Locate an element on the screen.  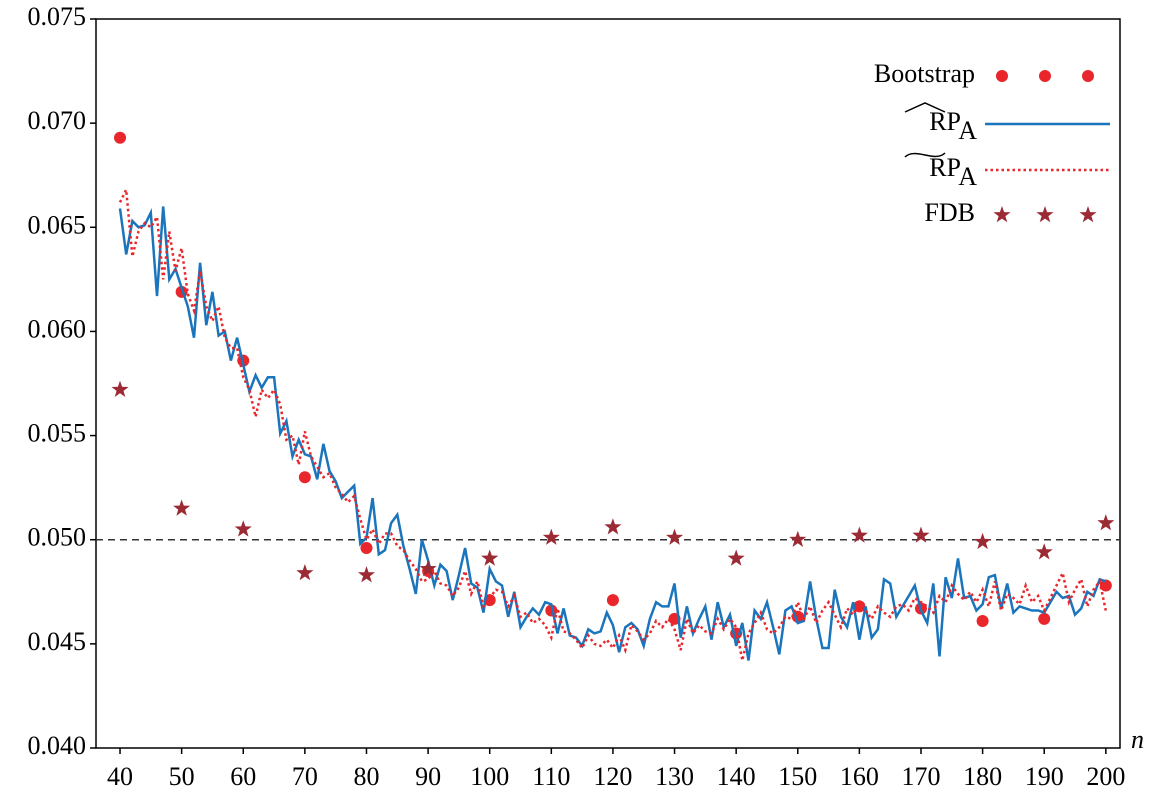
y-tick-label: 0.075 is located at coordinates (57, 16).